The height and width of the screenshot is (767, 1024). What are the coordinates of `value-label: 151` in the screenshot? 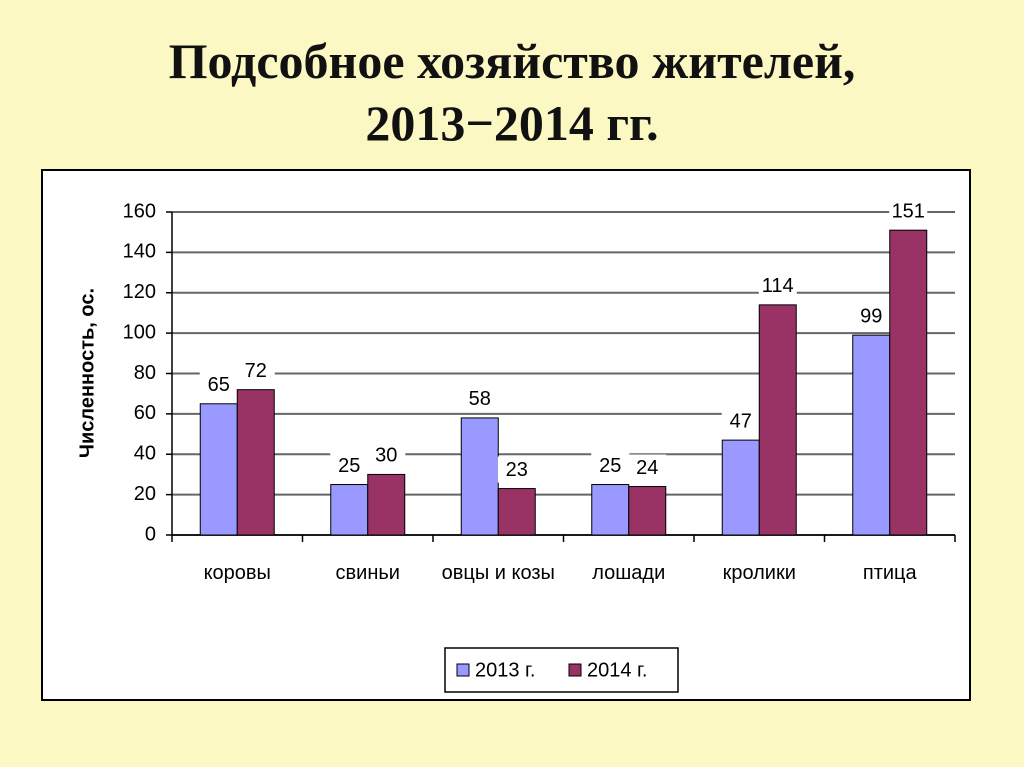 It's located at (908, 211).